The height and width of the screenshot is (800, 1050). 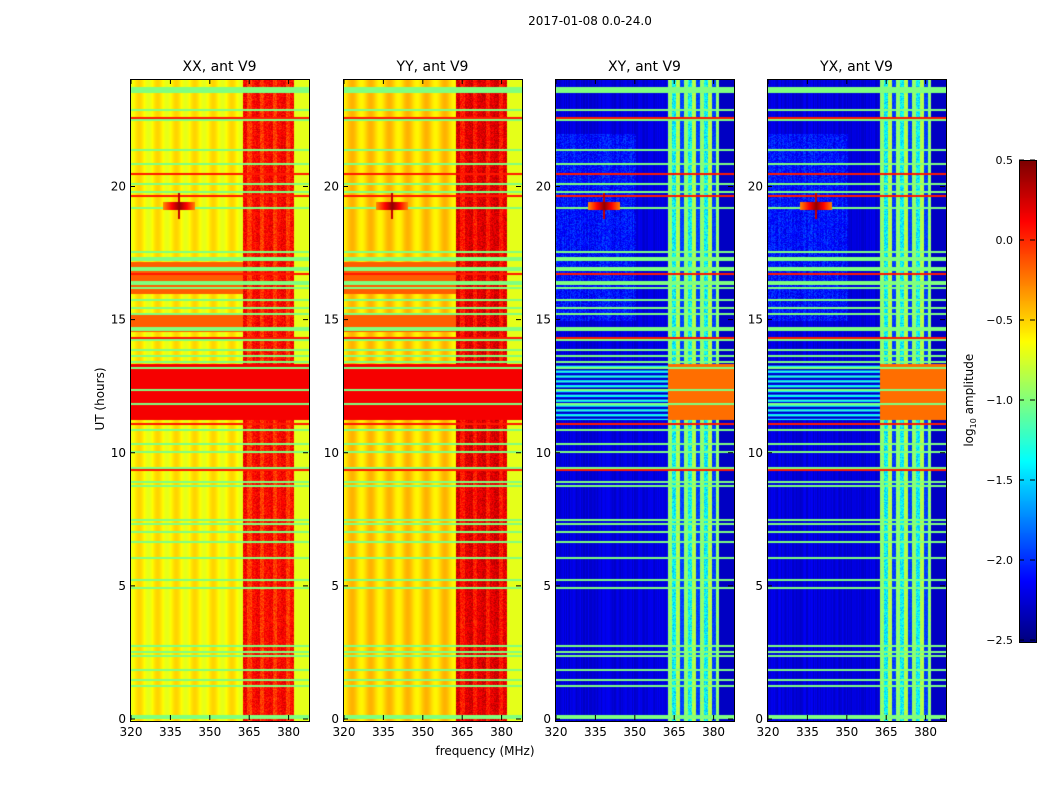 What do you see at coordinates (1005, 240) in the screenshot?
I see `colorbar-tick-label: 0.0` at bounding box center [1005, 240].